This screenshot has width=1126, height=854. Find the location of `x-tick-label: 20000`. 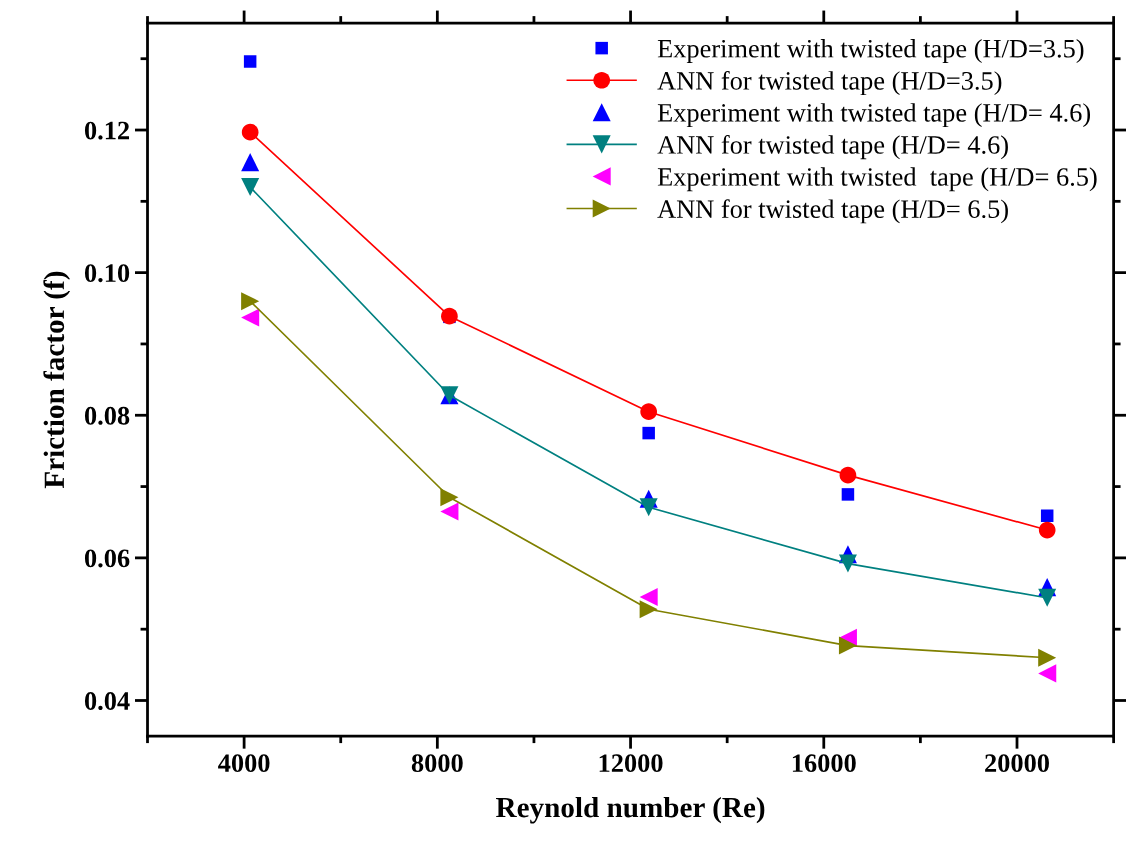

x-tick-label: 20000 is located at coordinates (1017, 763).